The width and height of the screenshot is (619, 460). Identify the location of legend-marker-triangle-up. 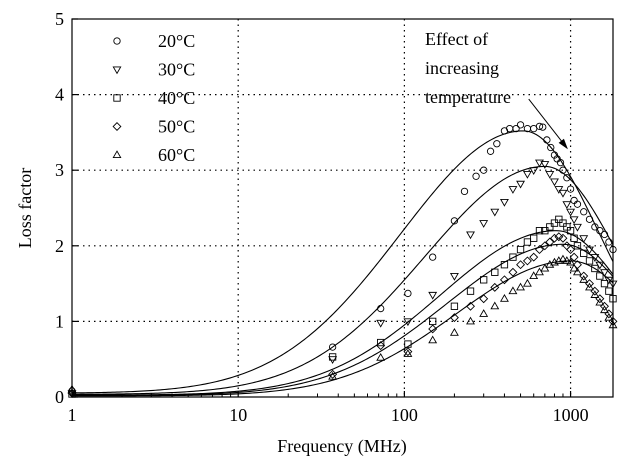
(117, 154).